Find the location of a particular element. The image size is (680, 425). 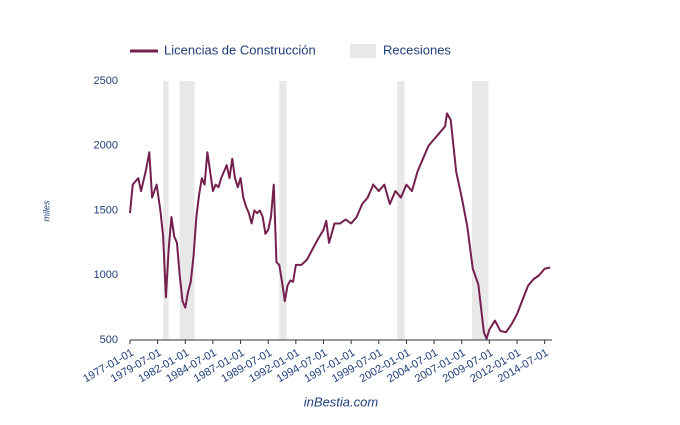

legend-swatch is located at coordinates (363, 51).